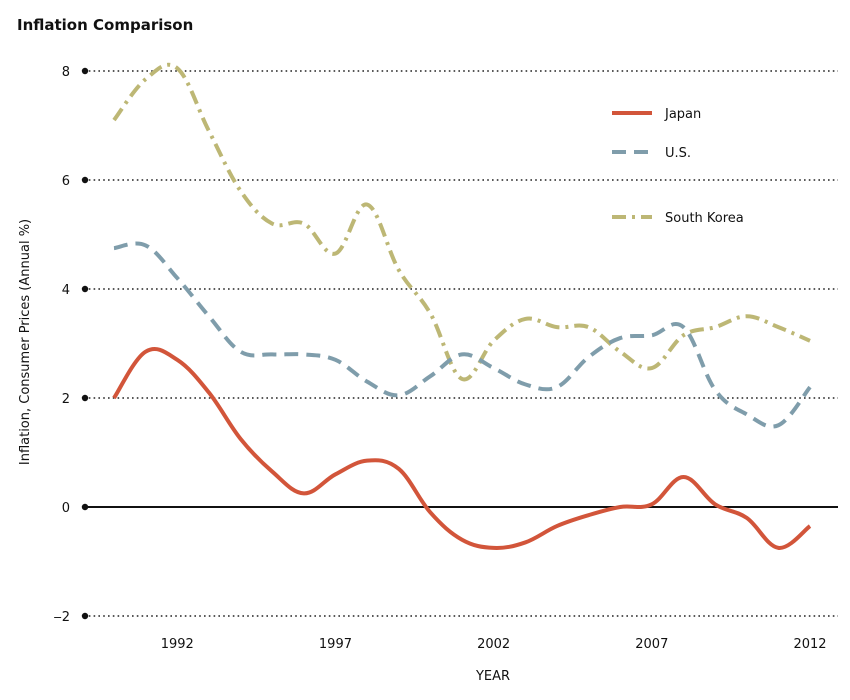  What do you see at coordinates (809, 644) in the screenshot?
I see `x-tick-label: 2012` at bounding box center [809, 644].